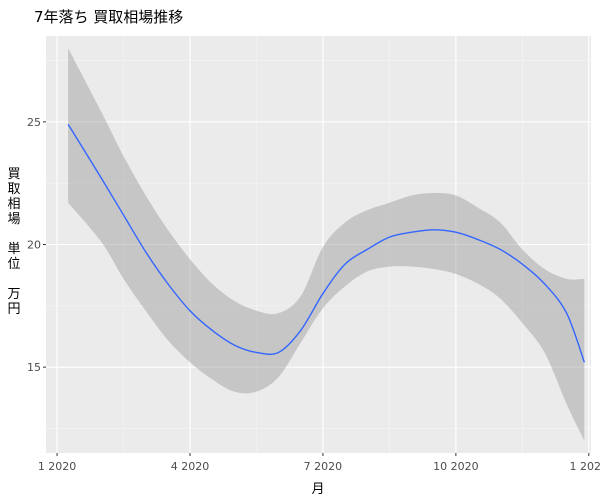 The width and height of the screenshot is (600, 500). Describe the element at coordinates (456, 466) in the screenshot. I see `x-tick-label: 10 2020` at that location.